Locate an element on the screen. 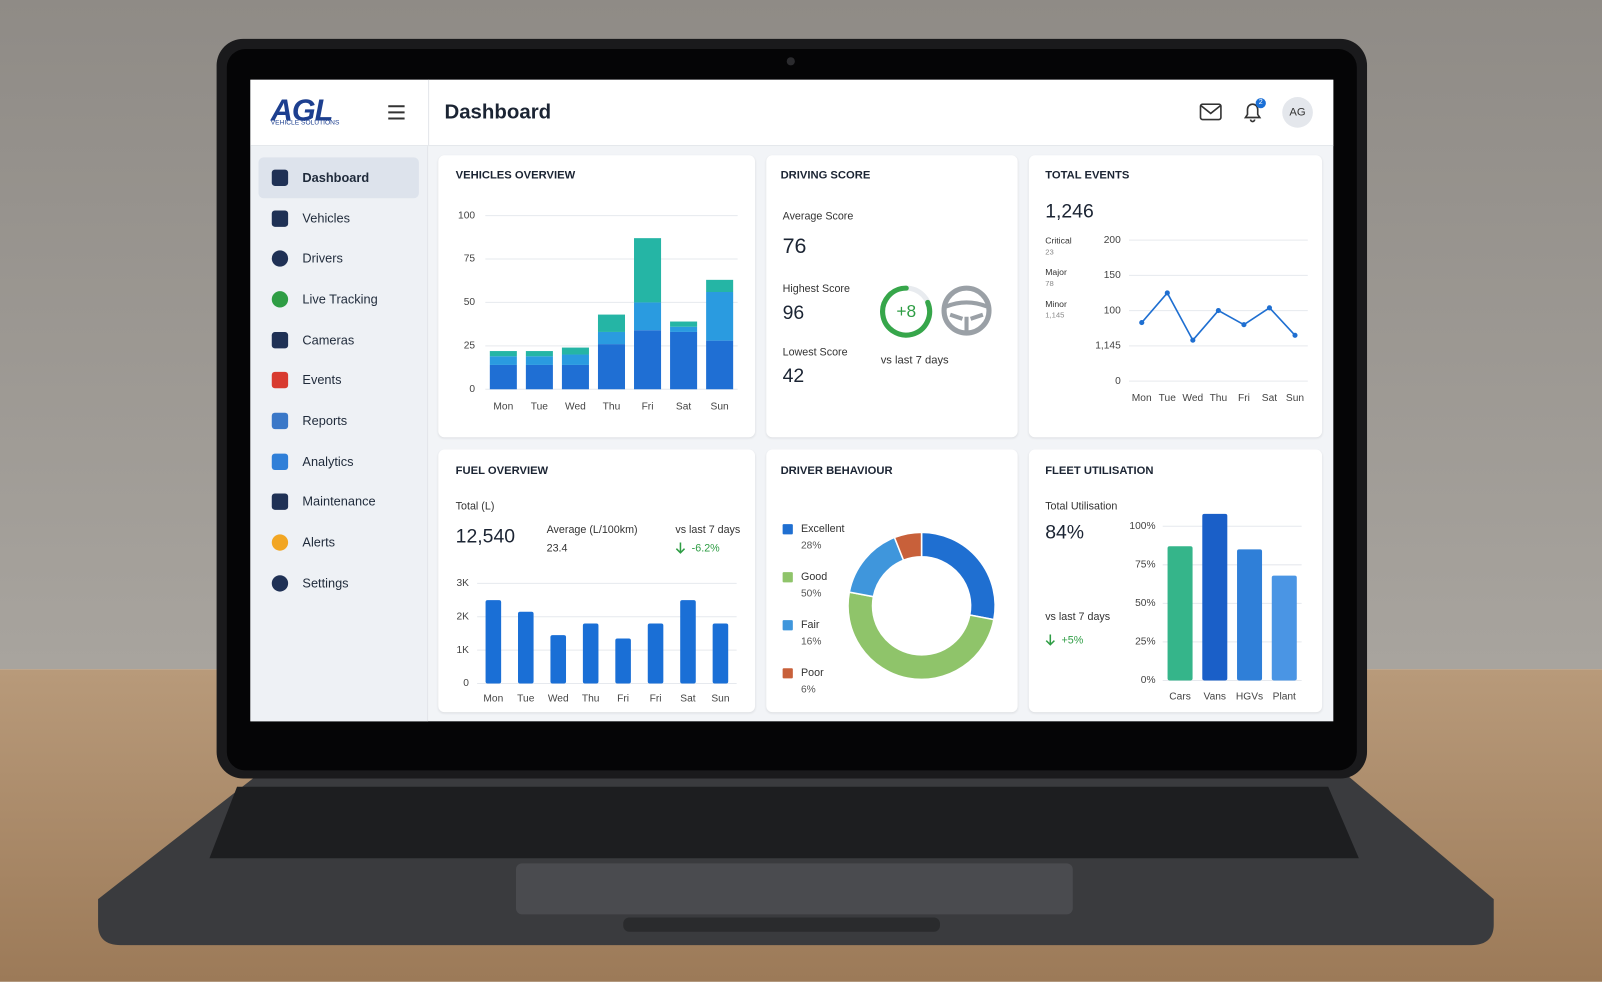 The height and width of the screenshot is (982, 1602). nav-label: Live Tracking is located at coordinates (340, 299).